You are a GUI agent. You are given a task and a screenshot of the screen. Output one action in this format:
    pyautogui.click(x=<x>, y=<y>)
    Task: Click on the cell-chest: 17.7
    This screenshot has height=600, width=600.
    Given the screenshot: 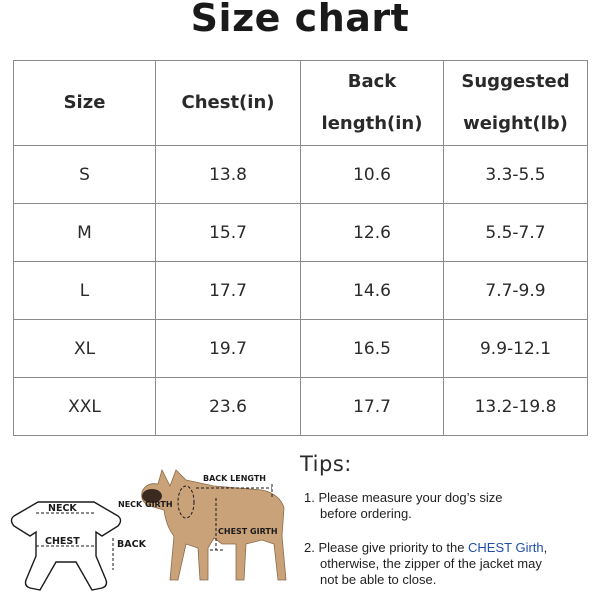 What is the action you would take?
    pyautogui.click(x=228, y=290)
    